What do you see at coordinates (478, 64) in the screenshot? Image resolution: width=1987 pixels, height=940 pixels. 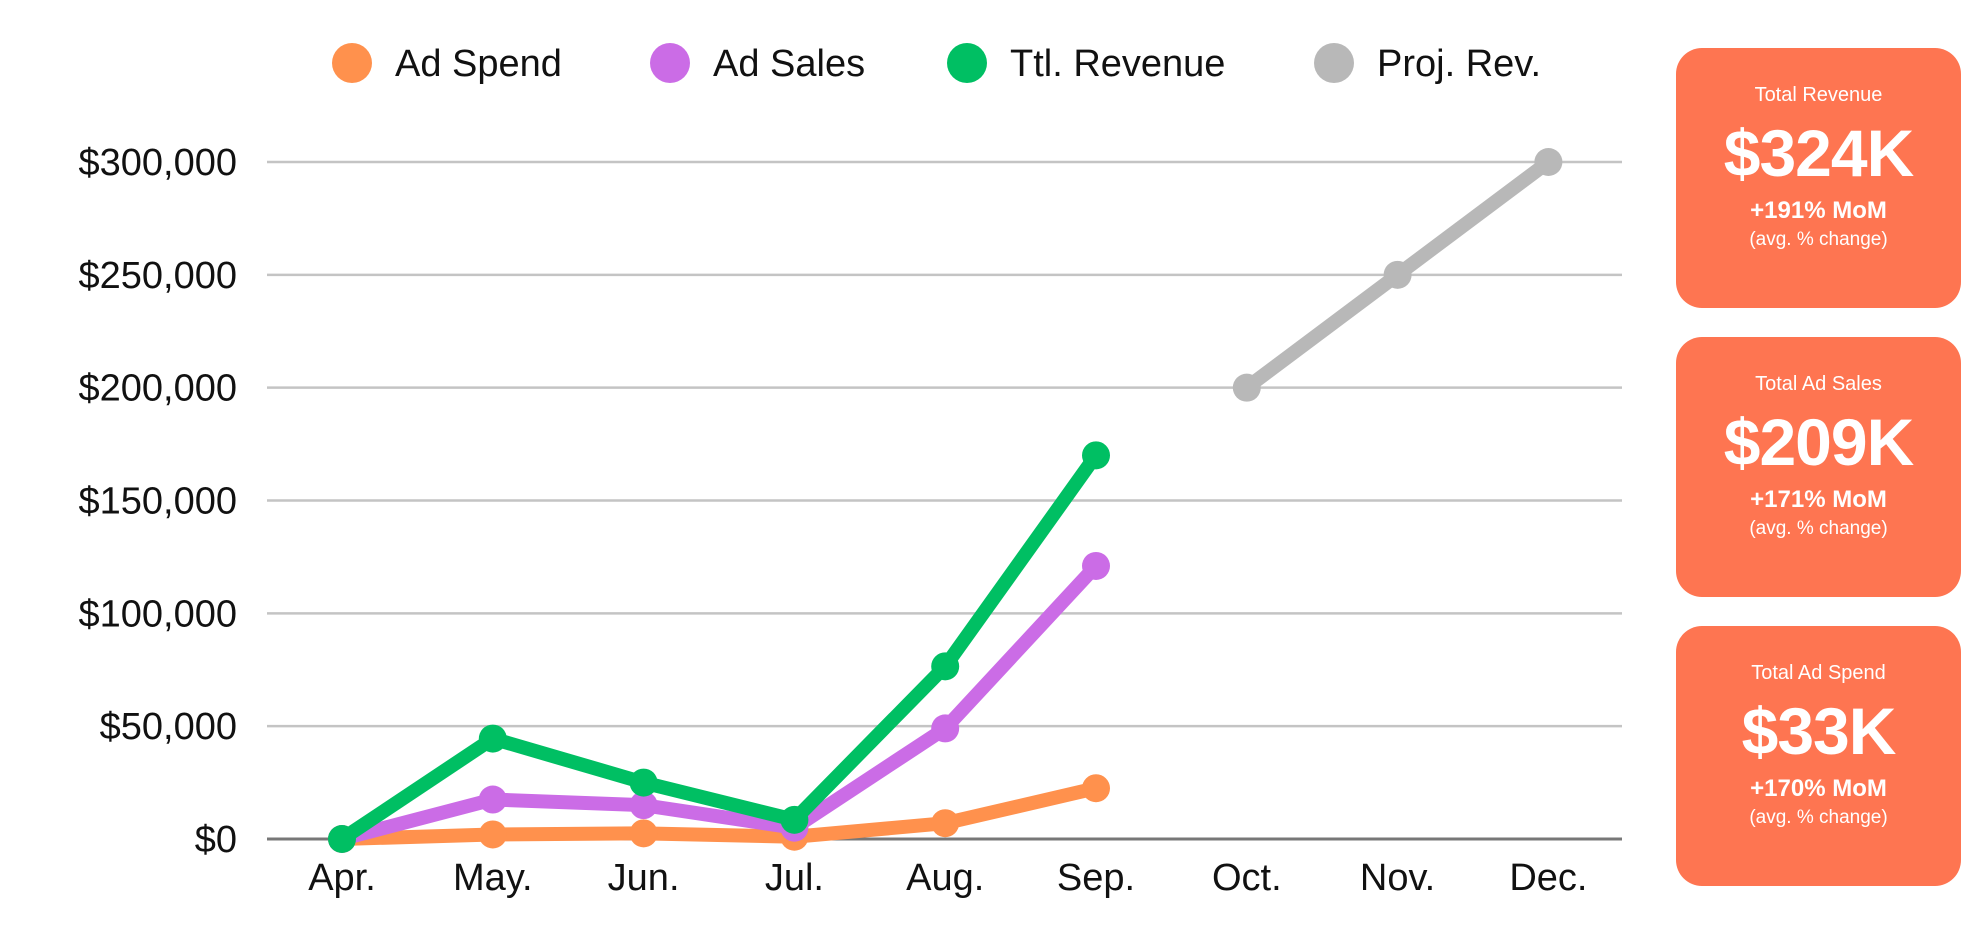 I see `legend-label: Ad Spend` at bounding box center [478, 64].